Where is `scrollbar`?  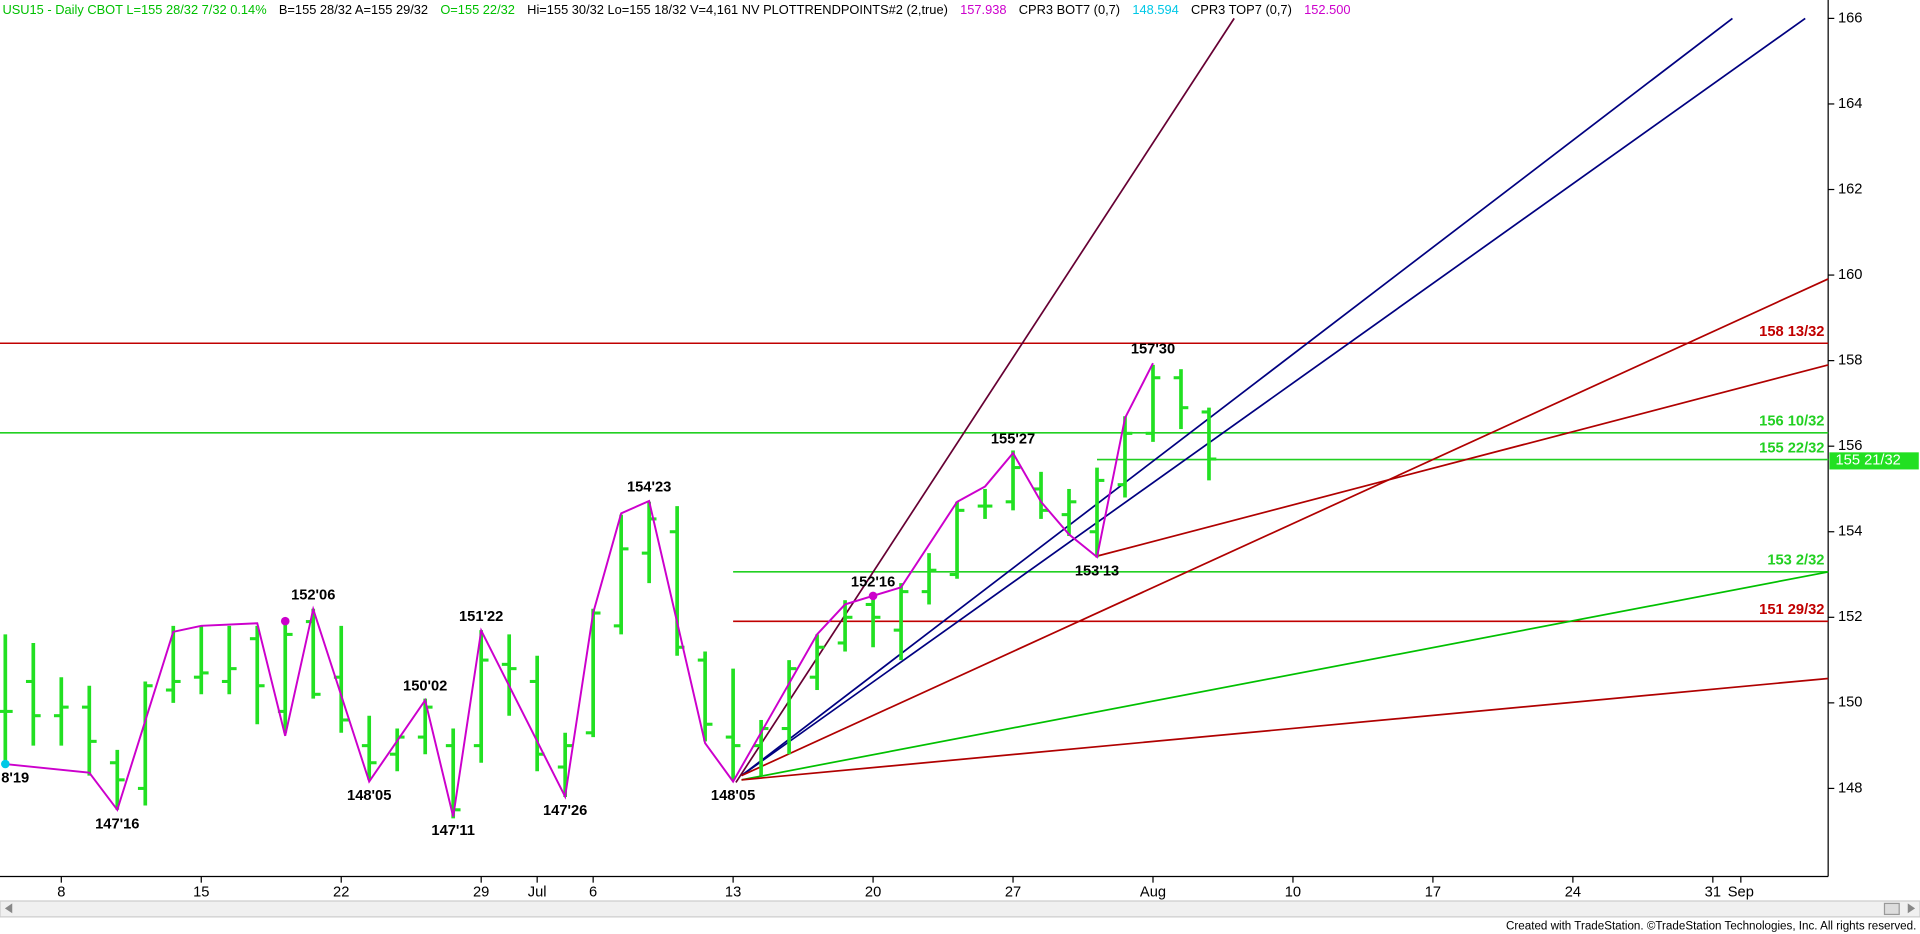
scrollbar is located at coordinates (960, 909).